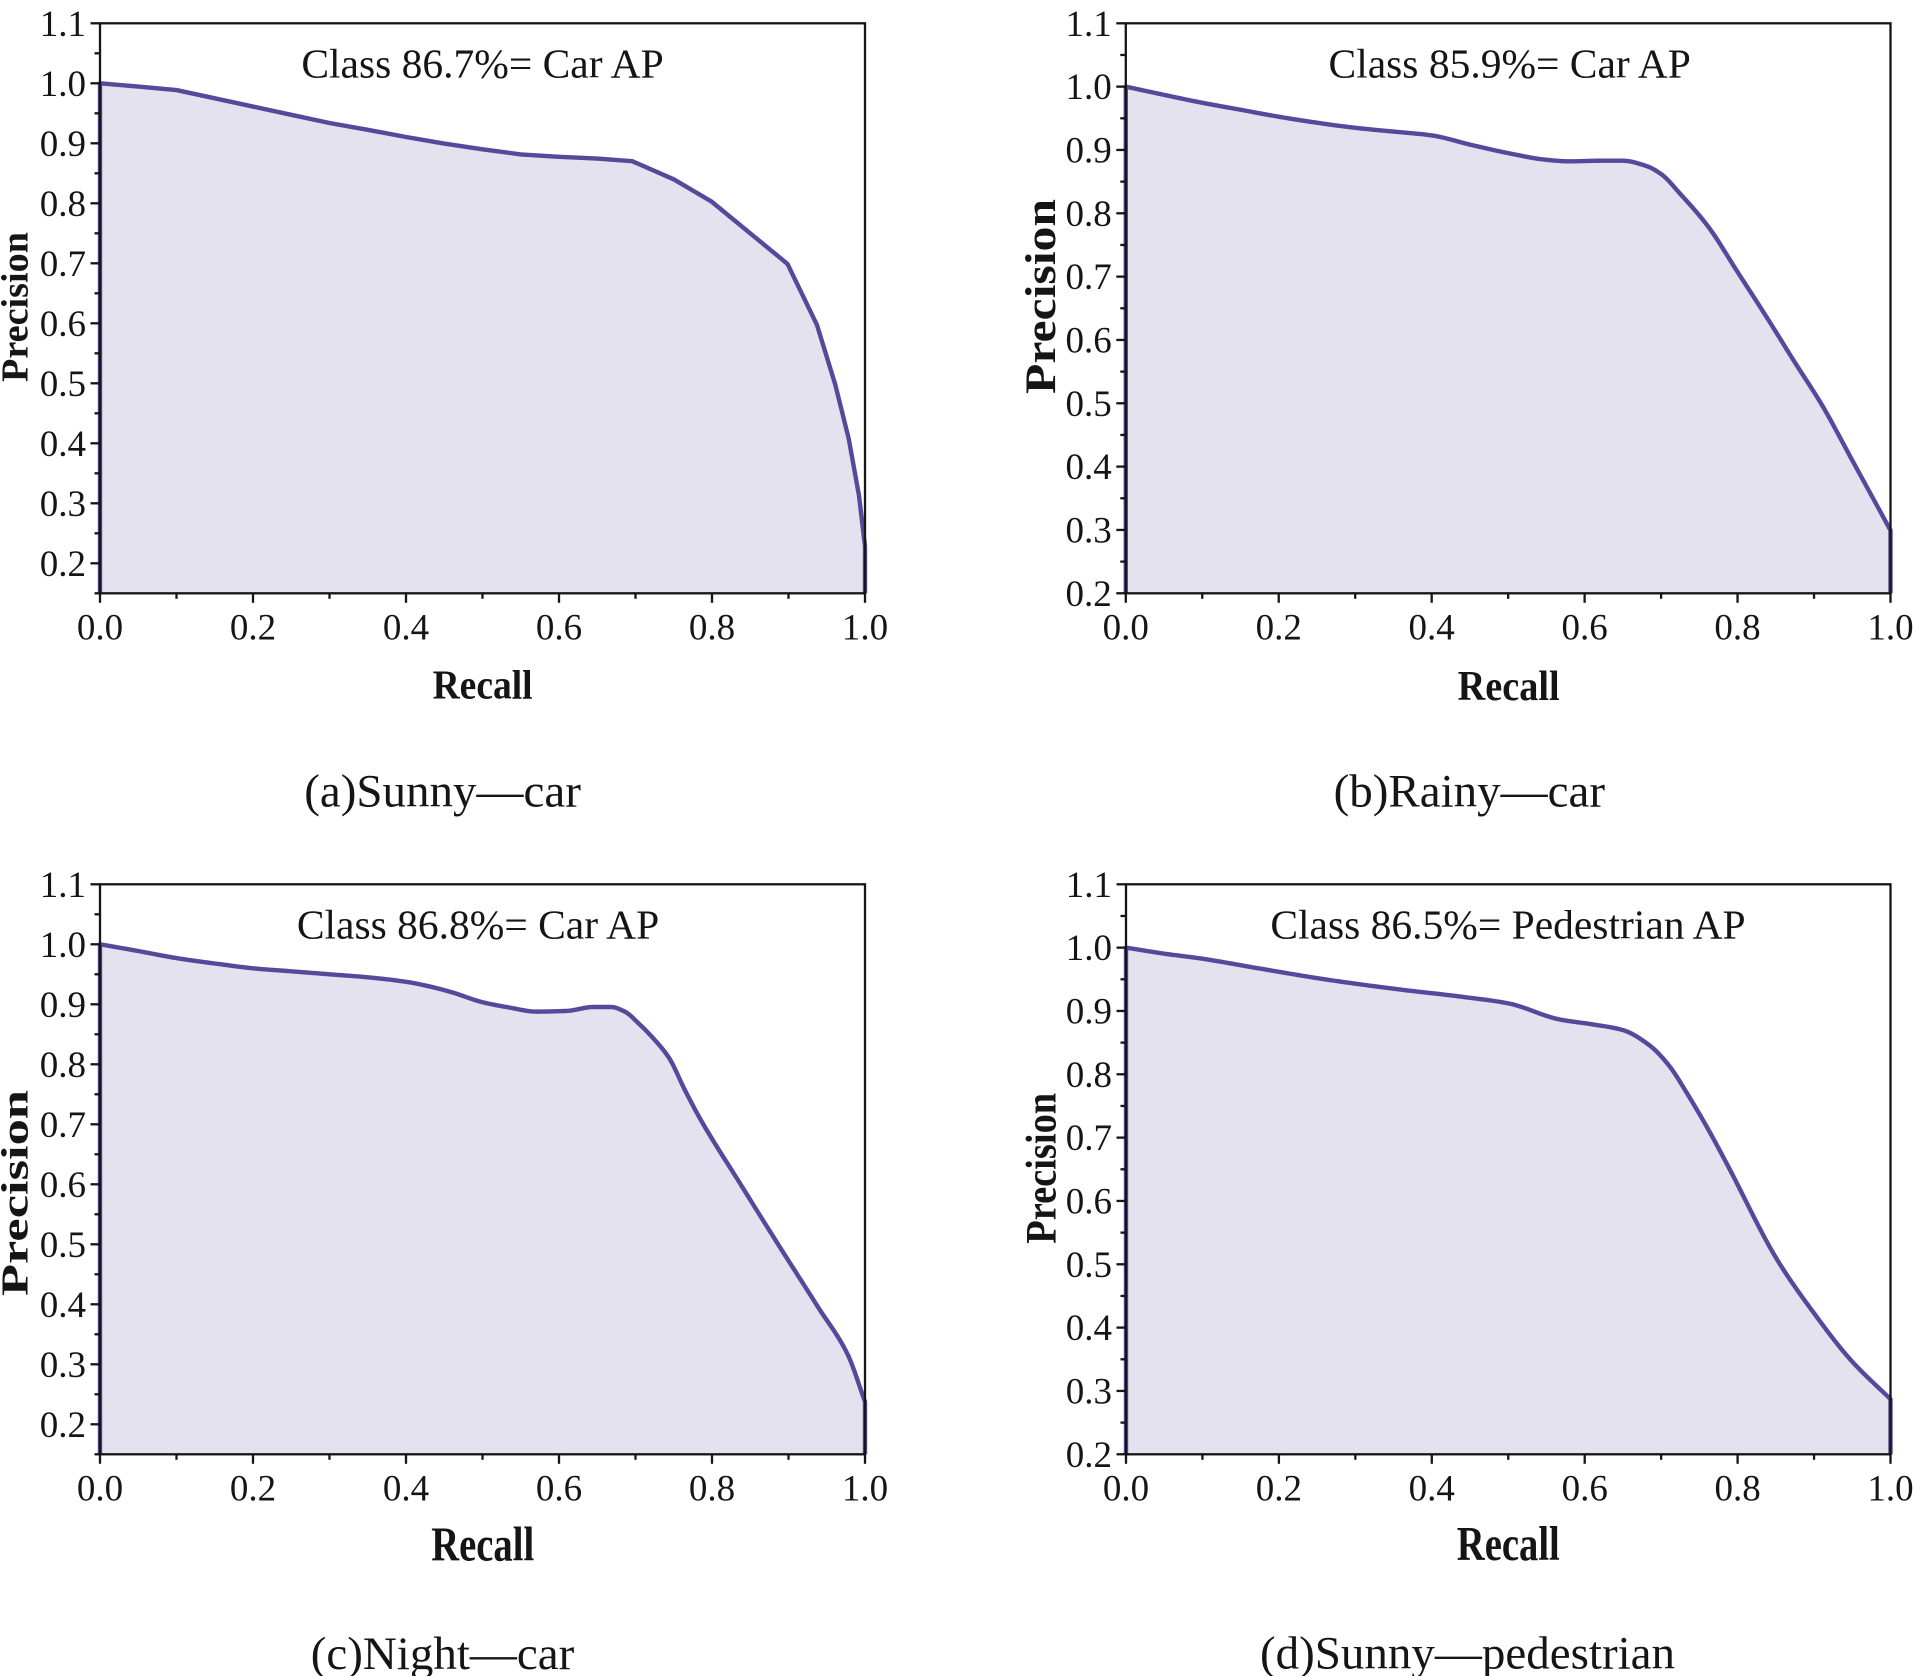 This screenshot has height=1676, width=1913. I want to click on svg-text: Class 85.9%= Car AP, so click(1510, 63).